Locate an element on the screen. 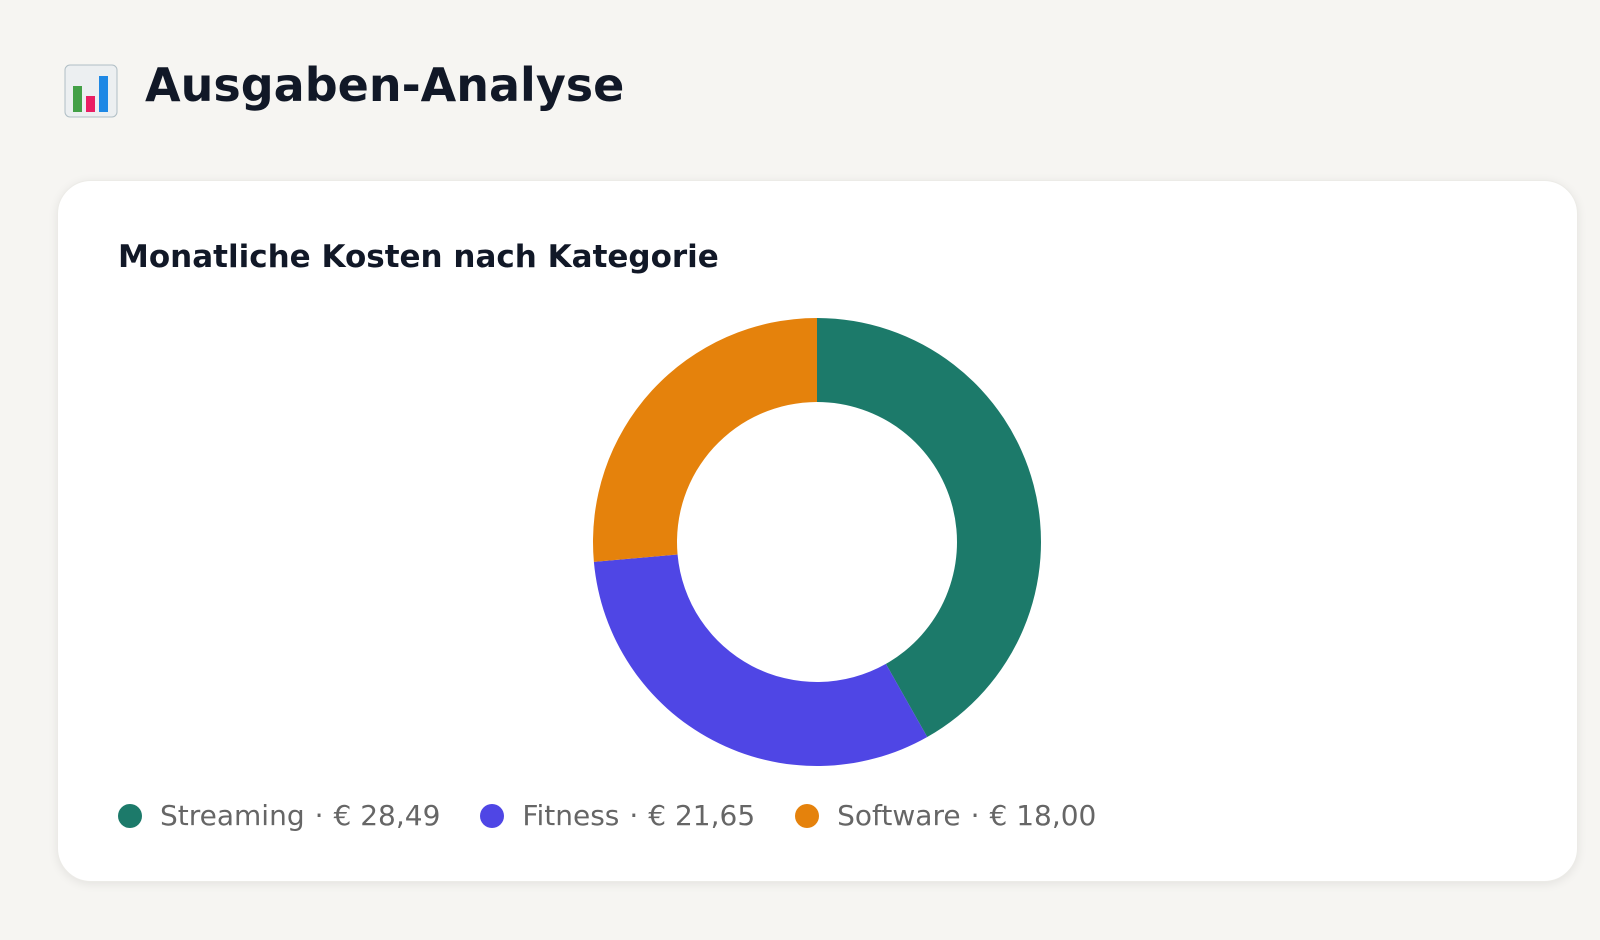 The width and height of the screenshot is (1600, 940). chart-icon is located at coordinates (91, 91).